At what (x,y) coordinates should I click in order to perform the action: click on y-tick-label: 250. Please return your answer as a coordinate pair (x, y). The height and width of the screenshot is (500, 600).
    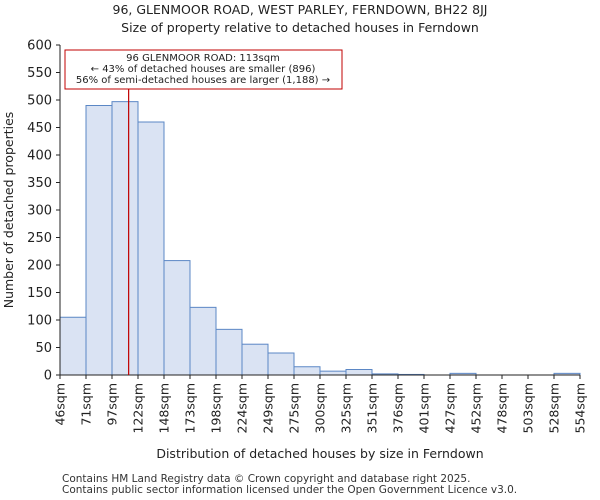
    Looking at the image, I should click on (39, 238).